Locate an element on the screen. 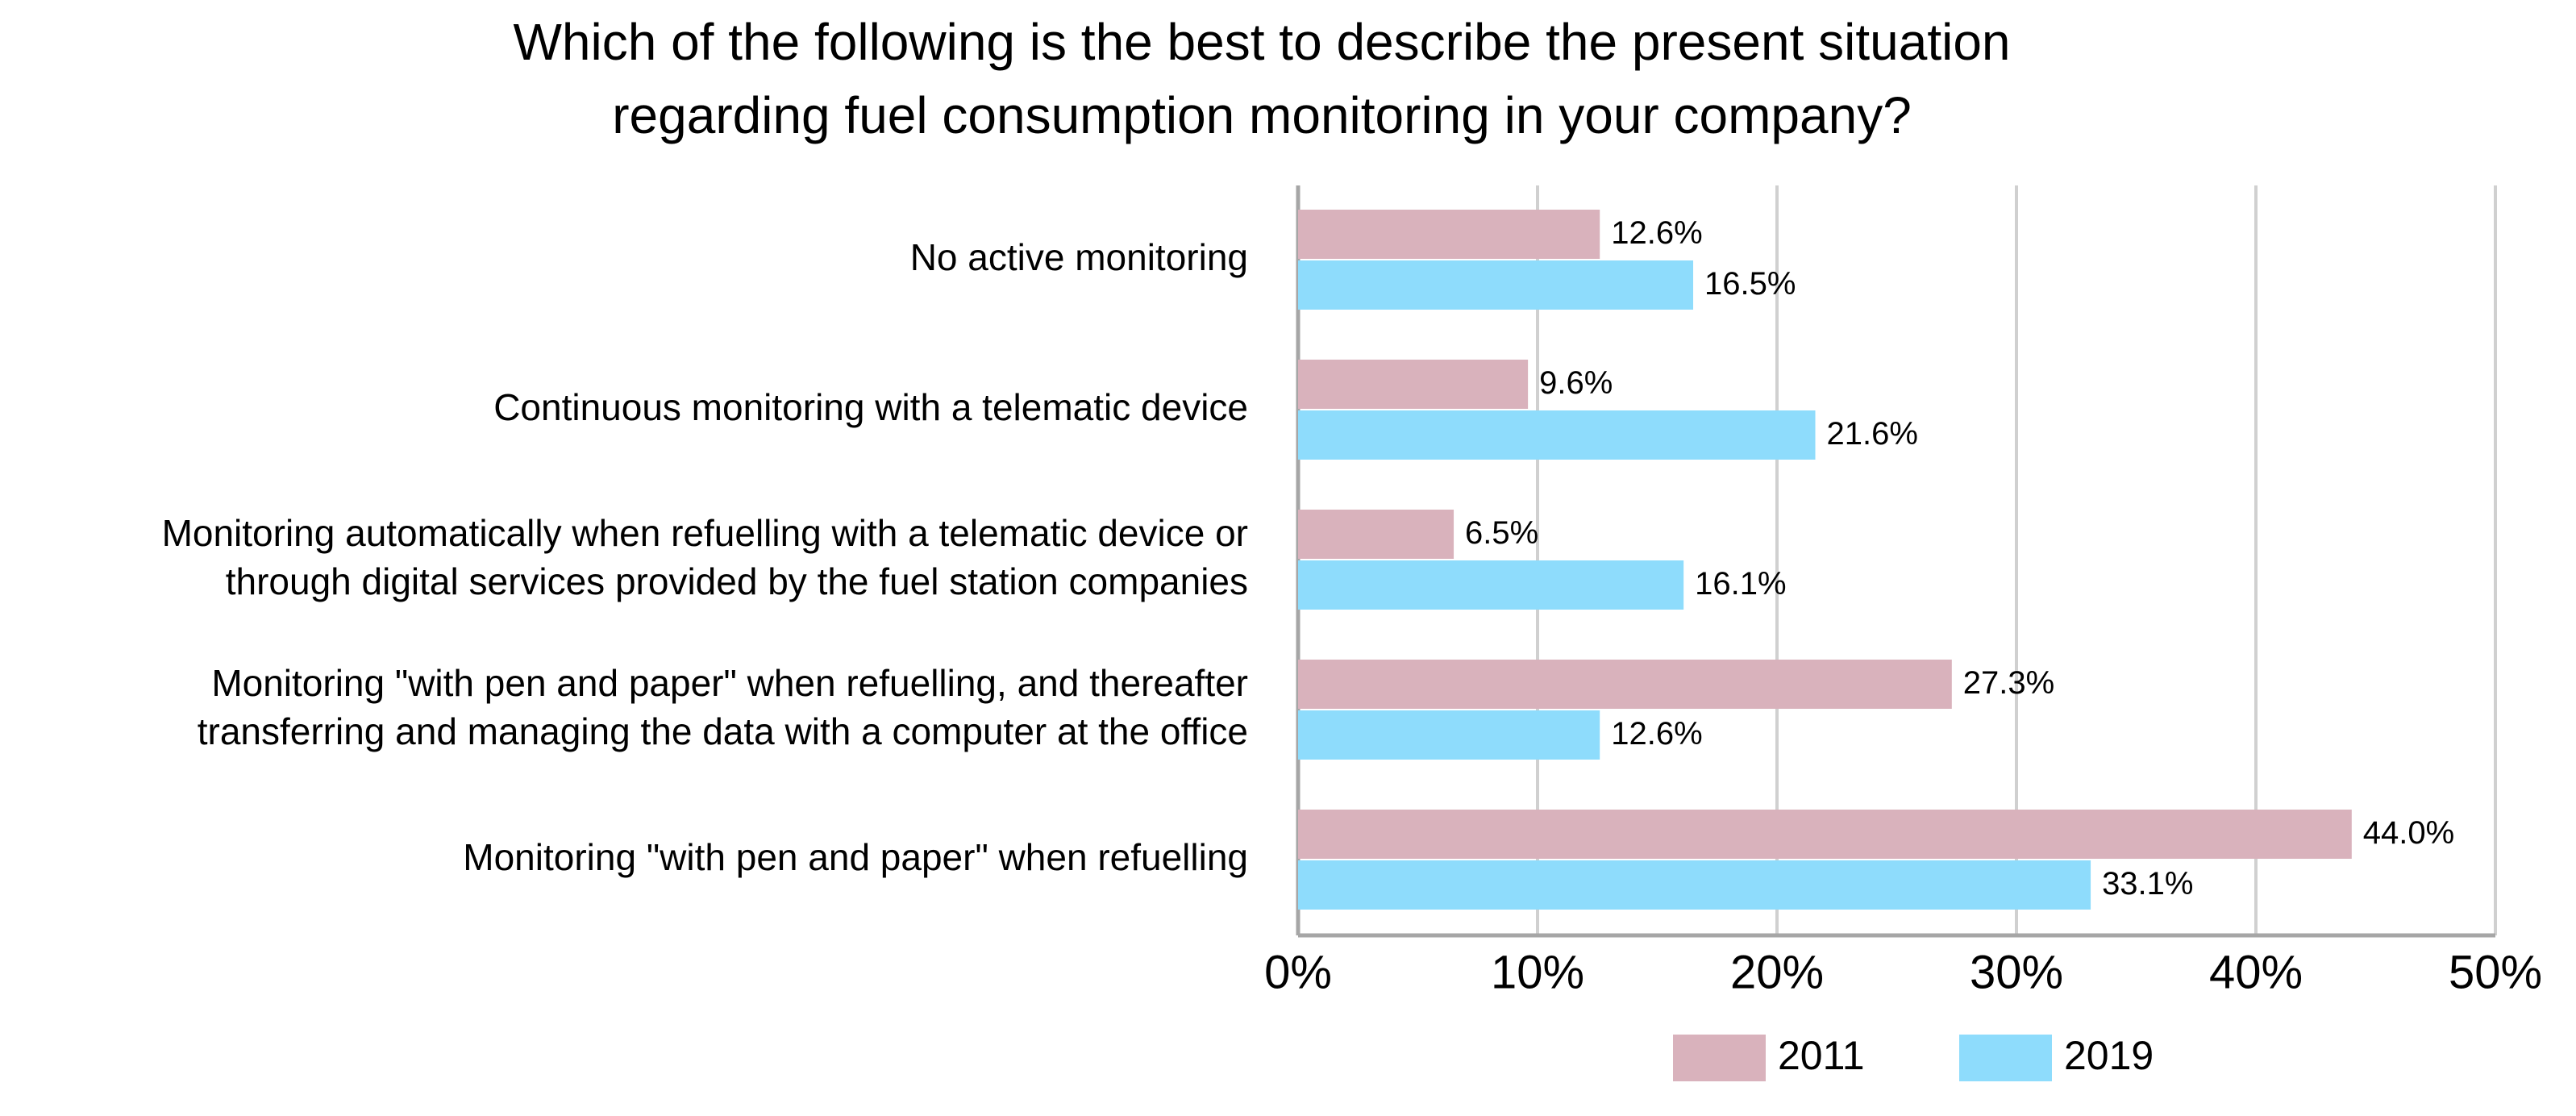 The image size is (2576, 1116). data-label: 33.1% is located at coordinates (2147, 884).